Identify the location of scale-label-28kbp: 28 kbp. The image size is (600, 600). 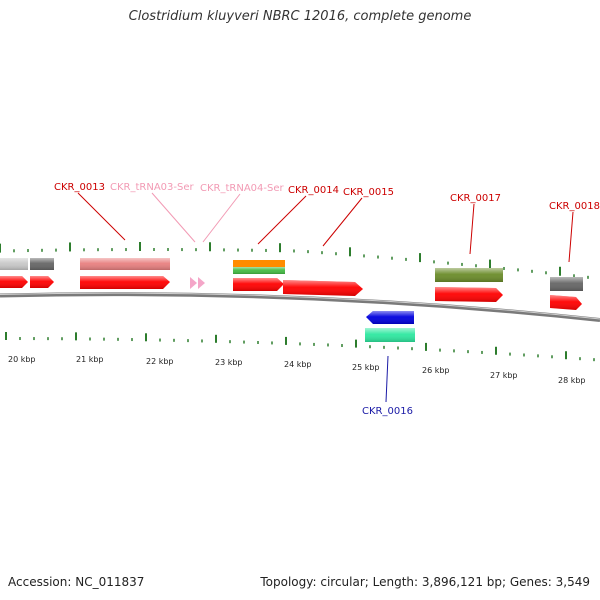
(572, 380).